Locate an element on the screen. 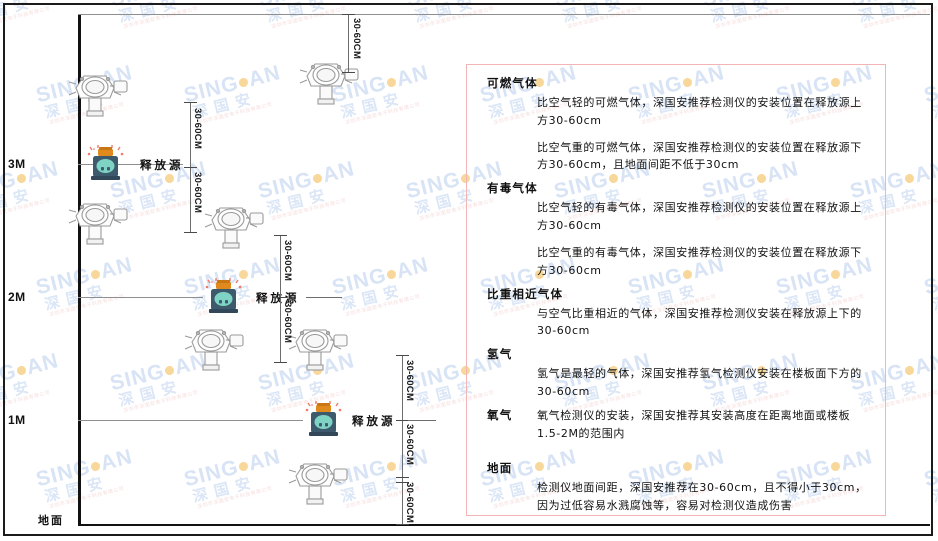 The width and height of the screenshot is (938, 541). dimension-label-lower-right-mid: 30-60CM is located at coordinates (409, 445).